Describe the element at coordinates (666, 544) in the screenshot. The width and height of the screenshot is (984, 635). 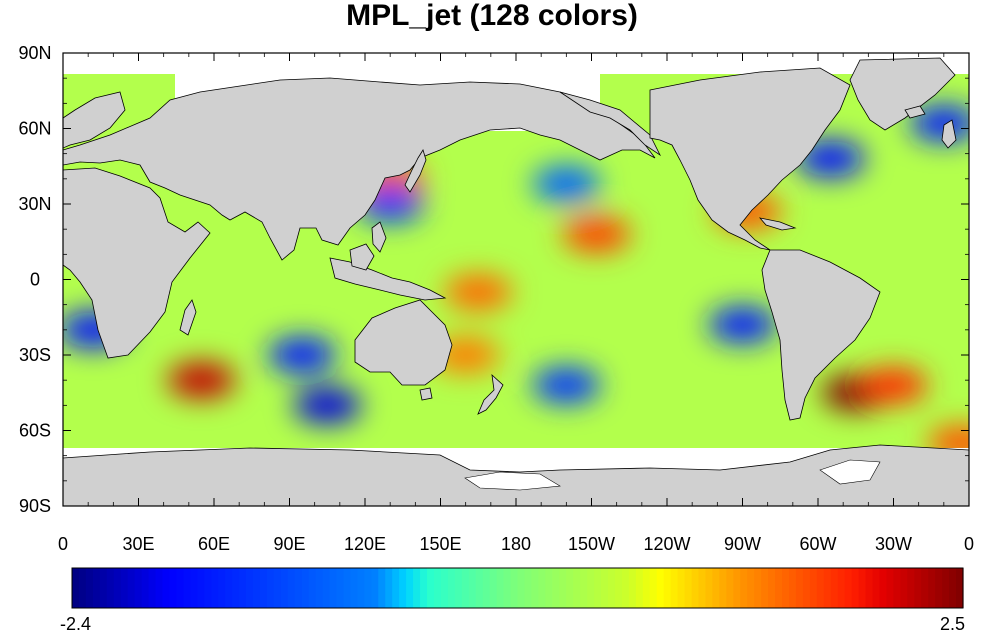
I see `x-tick-label: 120W` at that location.